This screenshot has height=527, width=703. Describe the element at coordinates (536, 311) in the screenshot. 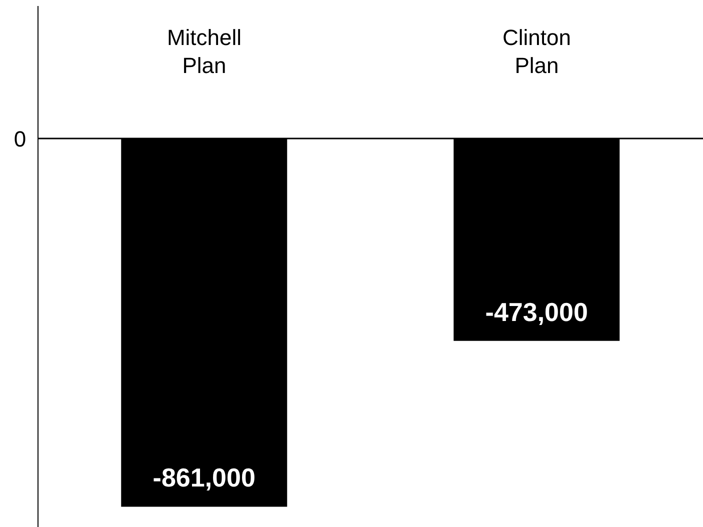

I see `data-label: -473,000` at that location.